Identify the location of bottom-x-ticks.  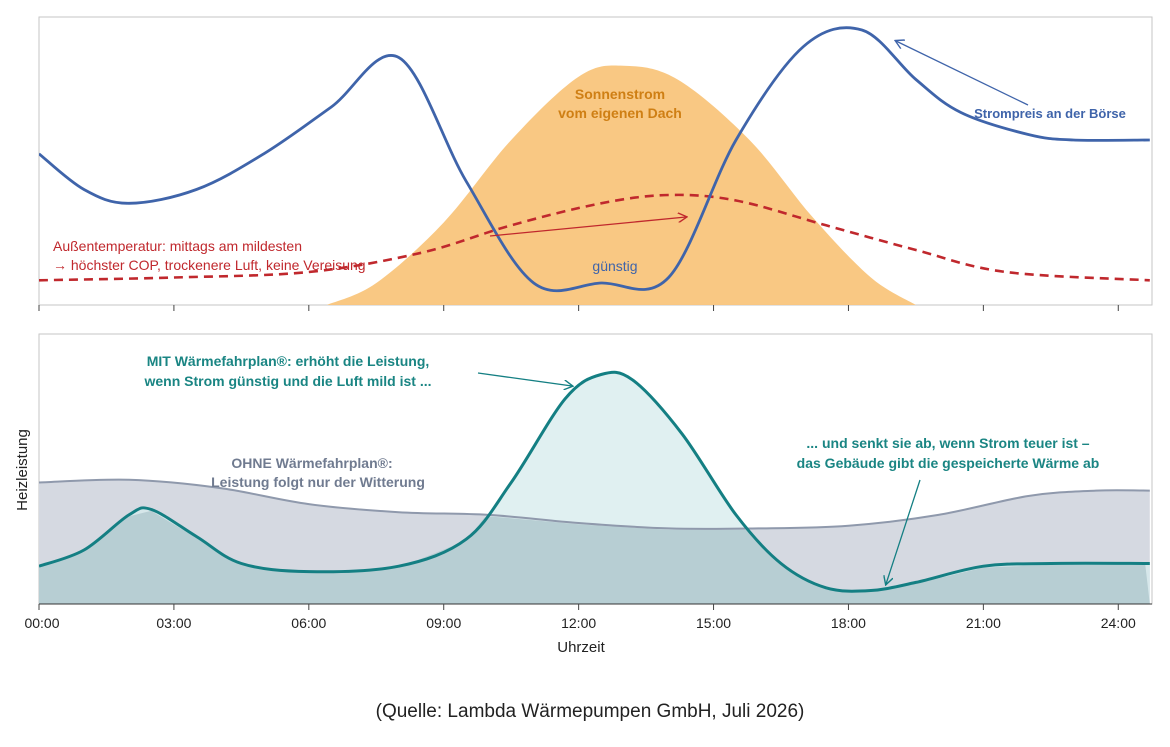
(578, 607).